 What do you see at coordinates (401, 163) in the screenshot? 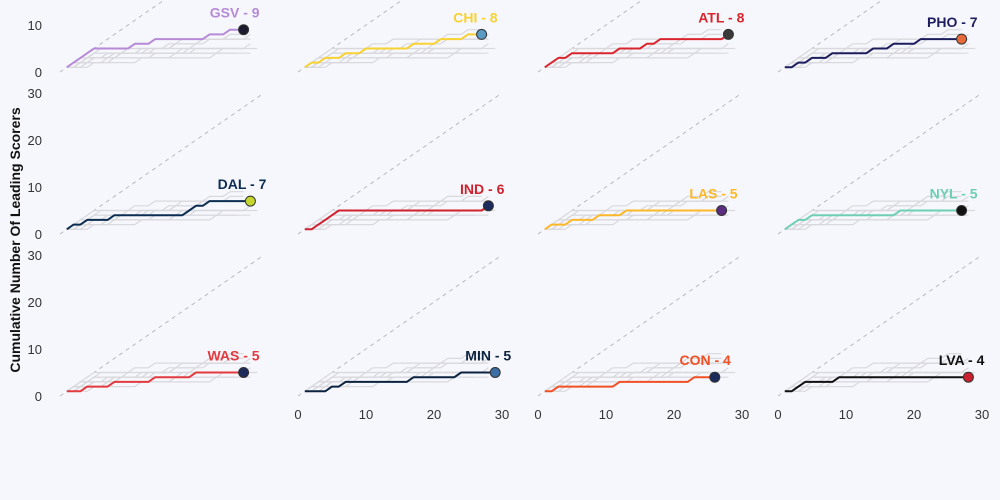
I see `panel: IND - 6` at bounding box center [401, 163].